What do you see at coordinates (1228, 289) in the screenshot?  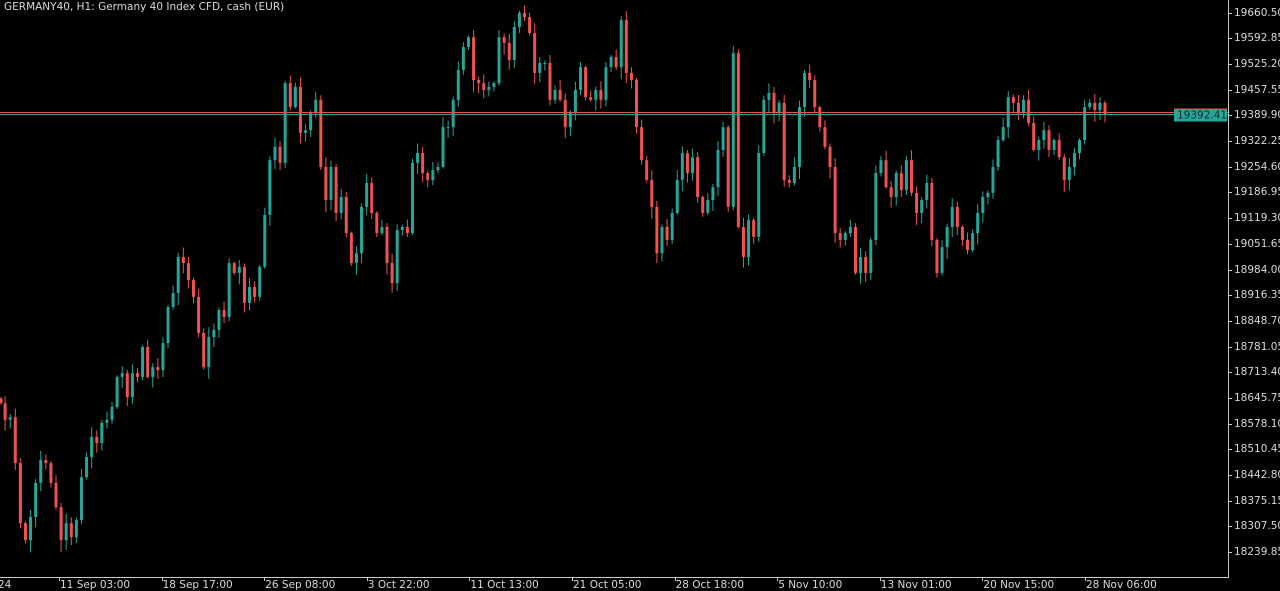 I see `price-axis` at bounding box center [1228, 289].